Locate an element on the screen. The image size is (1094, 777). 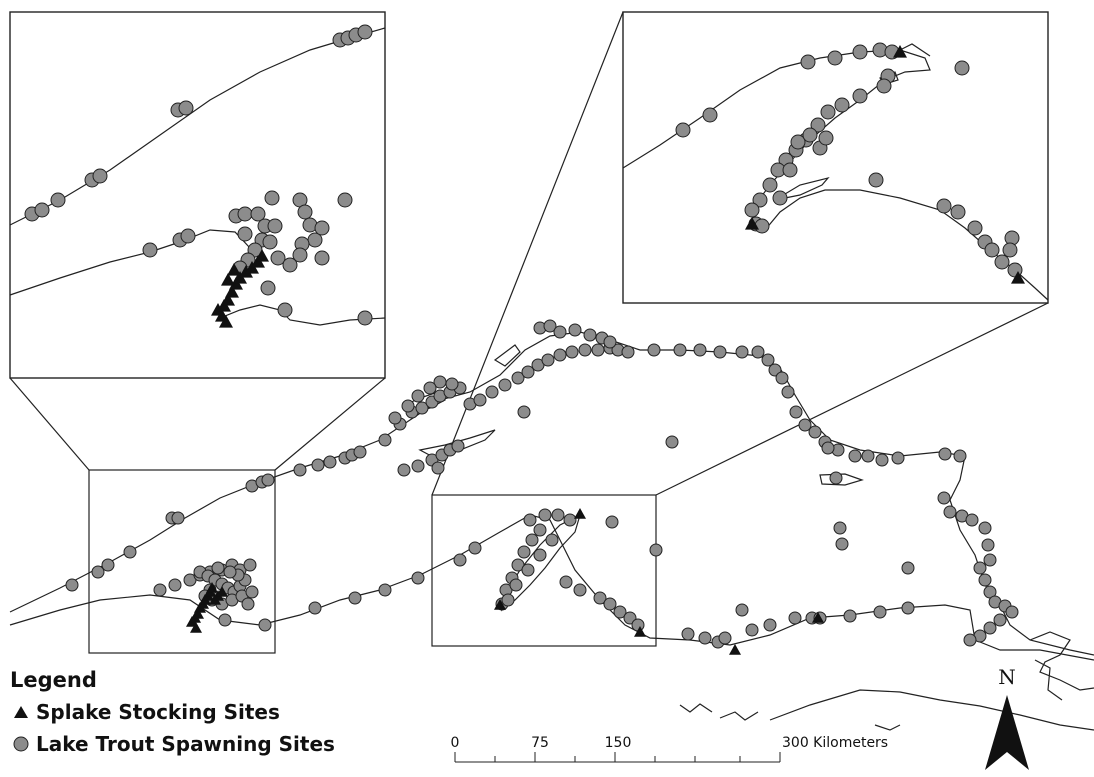
scale-label-300: 300 Kilometers is located at coordinates (835, 743).